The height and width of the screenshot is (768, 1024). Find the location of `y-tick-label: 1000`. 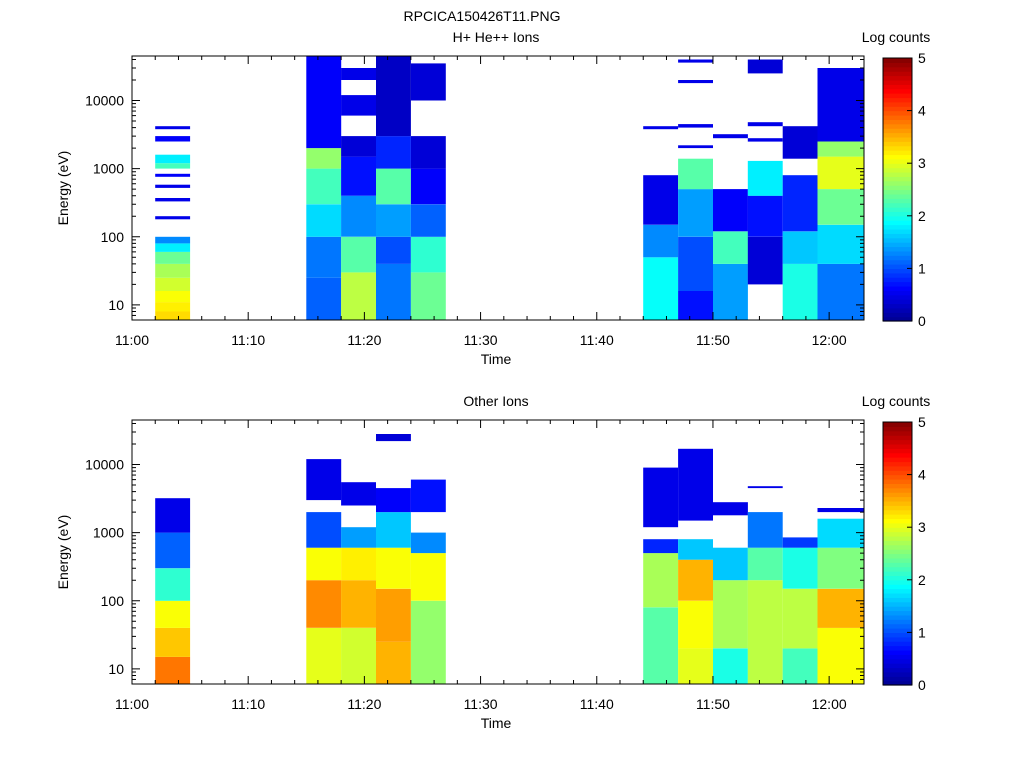

y-tick-label: 1000 is located at coordinates (108, 533).